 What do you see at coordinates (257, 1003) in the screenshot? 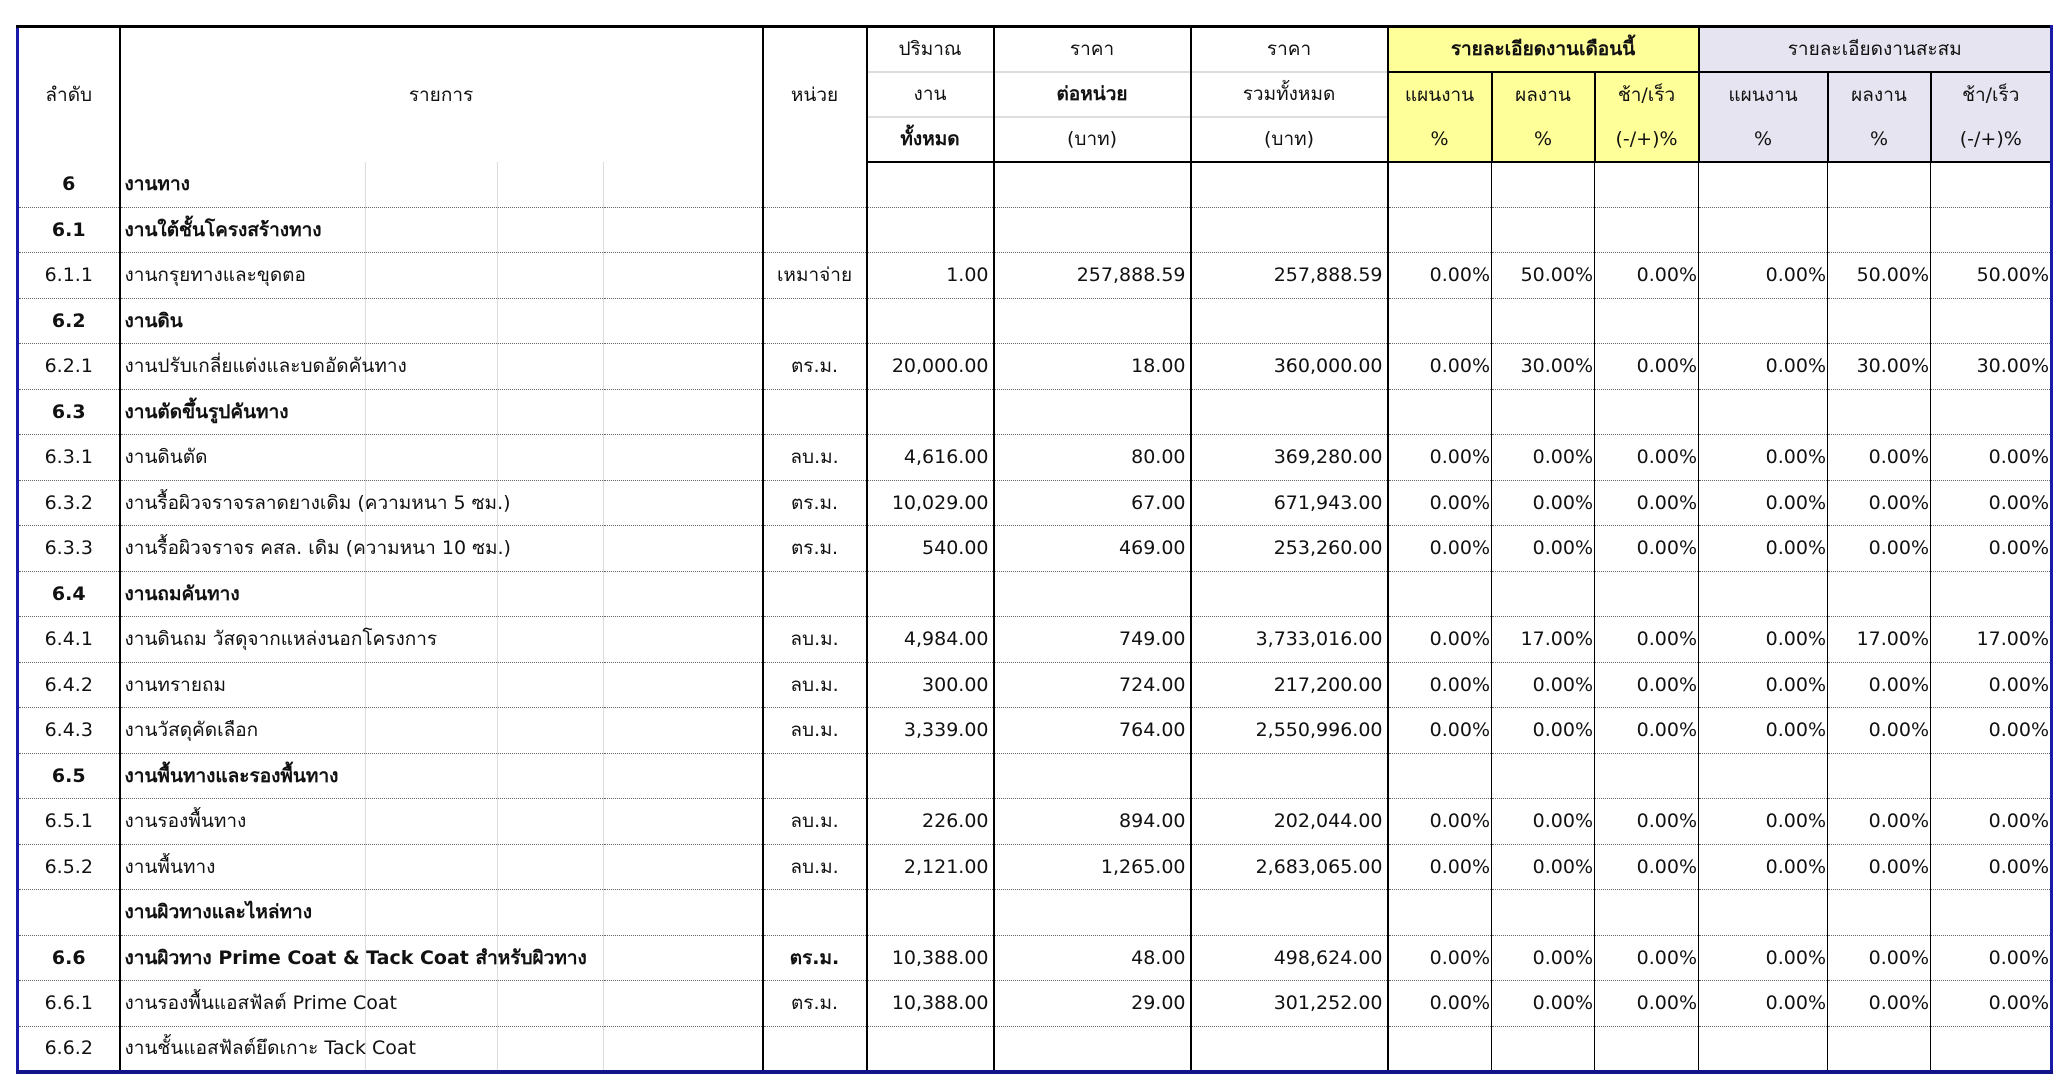
I see `row-item: งานรองพื้นแอสฟัลต์ Prime Coat` at bounding box center [257, 1003].